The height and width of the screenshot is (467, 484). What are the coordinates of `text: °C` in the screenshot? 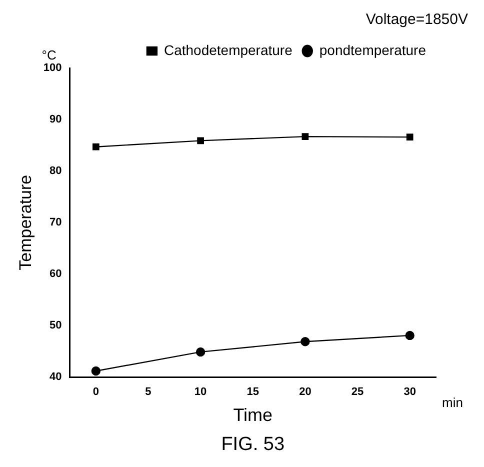 It's located at (49, 55).